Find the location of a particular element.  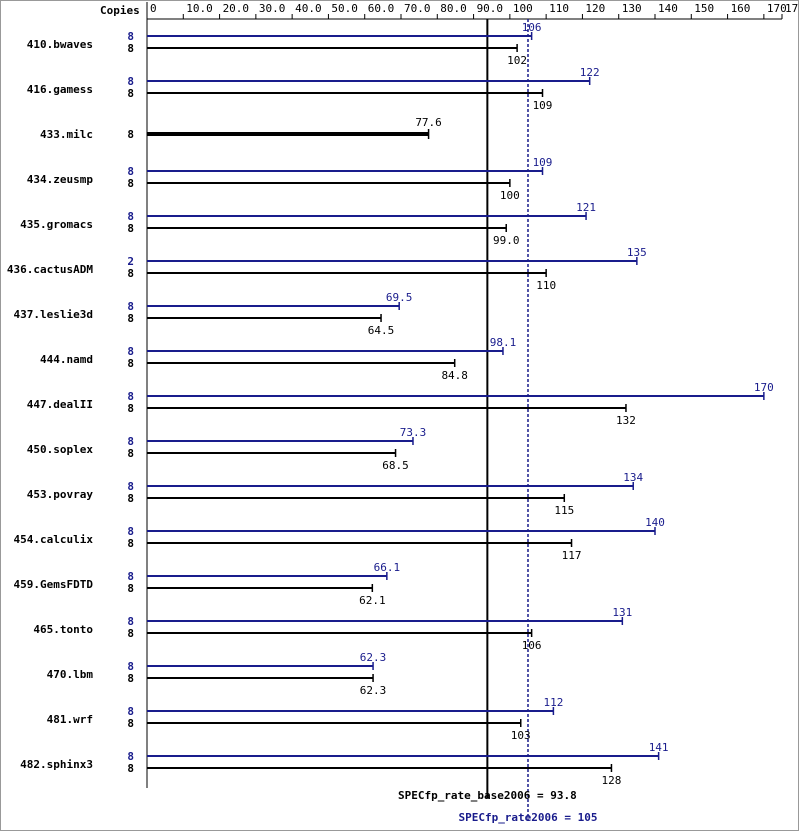

base-value-label: 102 is located at coordinates (517, 60).